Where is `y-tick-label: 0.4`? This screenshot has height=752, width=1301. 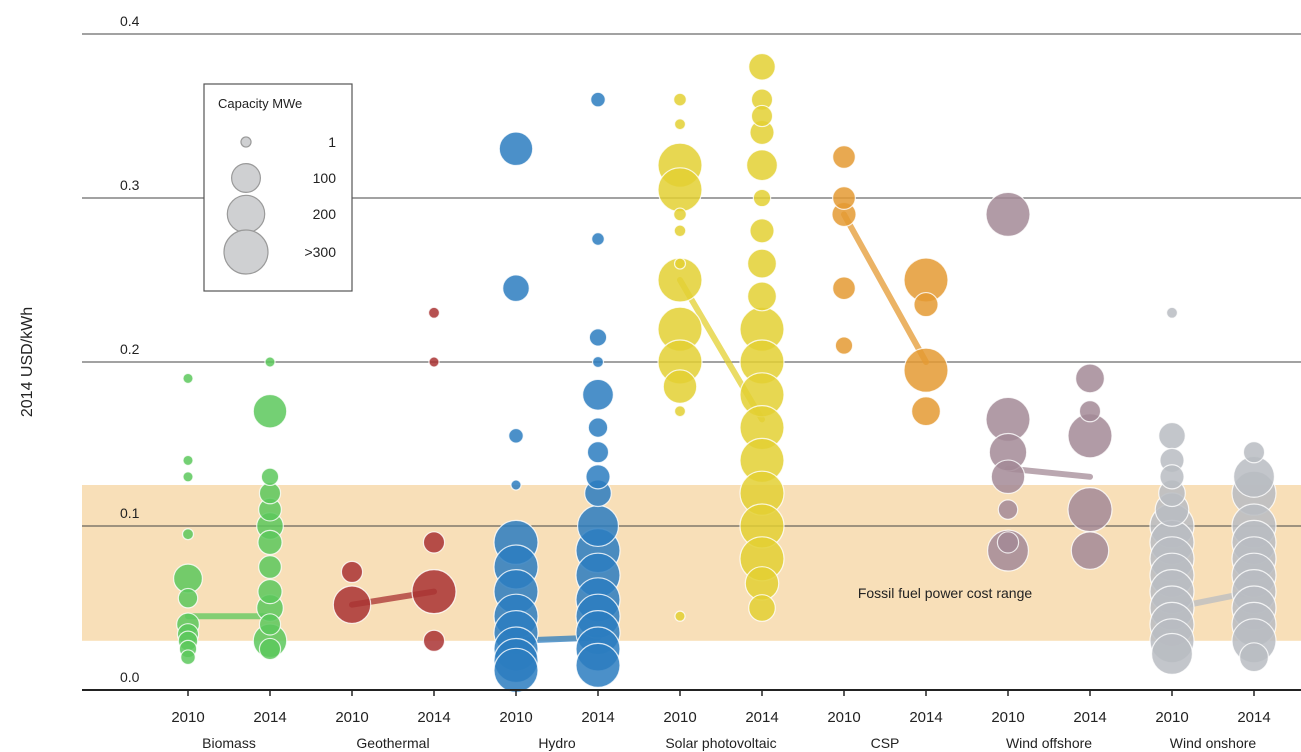
y-tick-label: 0.4 is located at coordinates (130, 21).